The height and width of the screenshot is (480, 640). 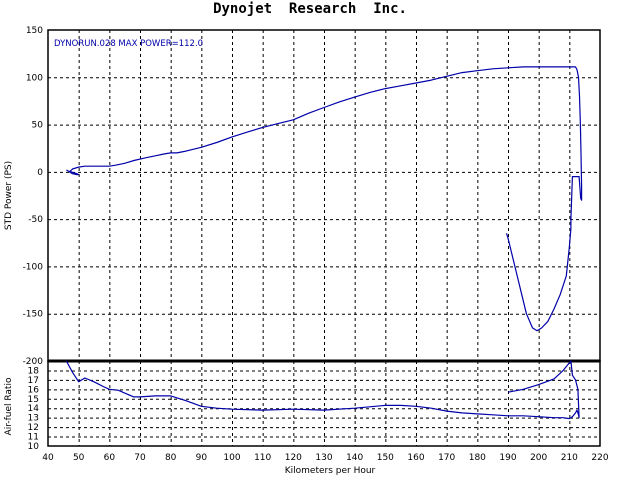 What do you see at coordinates (33, 438) in the screenshot?
I see `afr-y-tick-label: 11` at bounding box center [33, 438].